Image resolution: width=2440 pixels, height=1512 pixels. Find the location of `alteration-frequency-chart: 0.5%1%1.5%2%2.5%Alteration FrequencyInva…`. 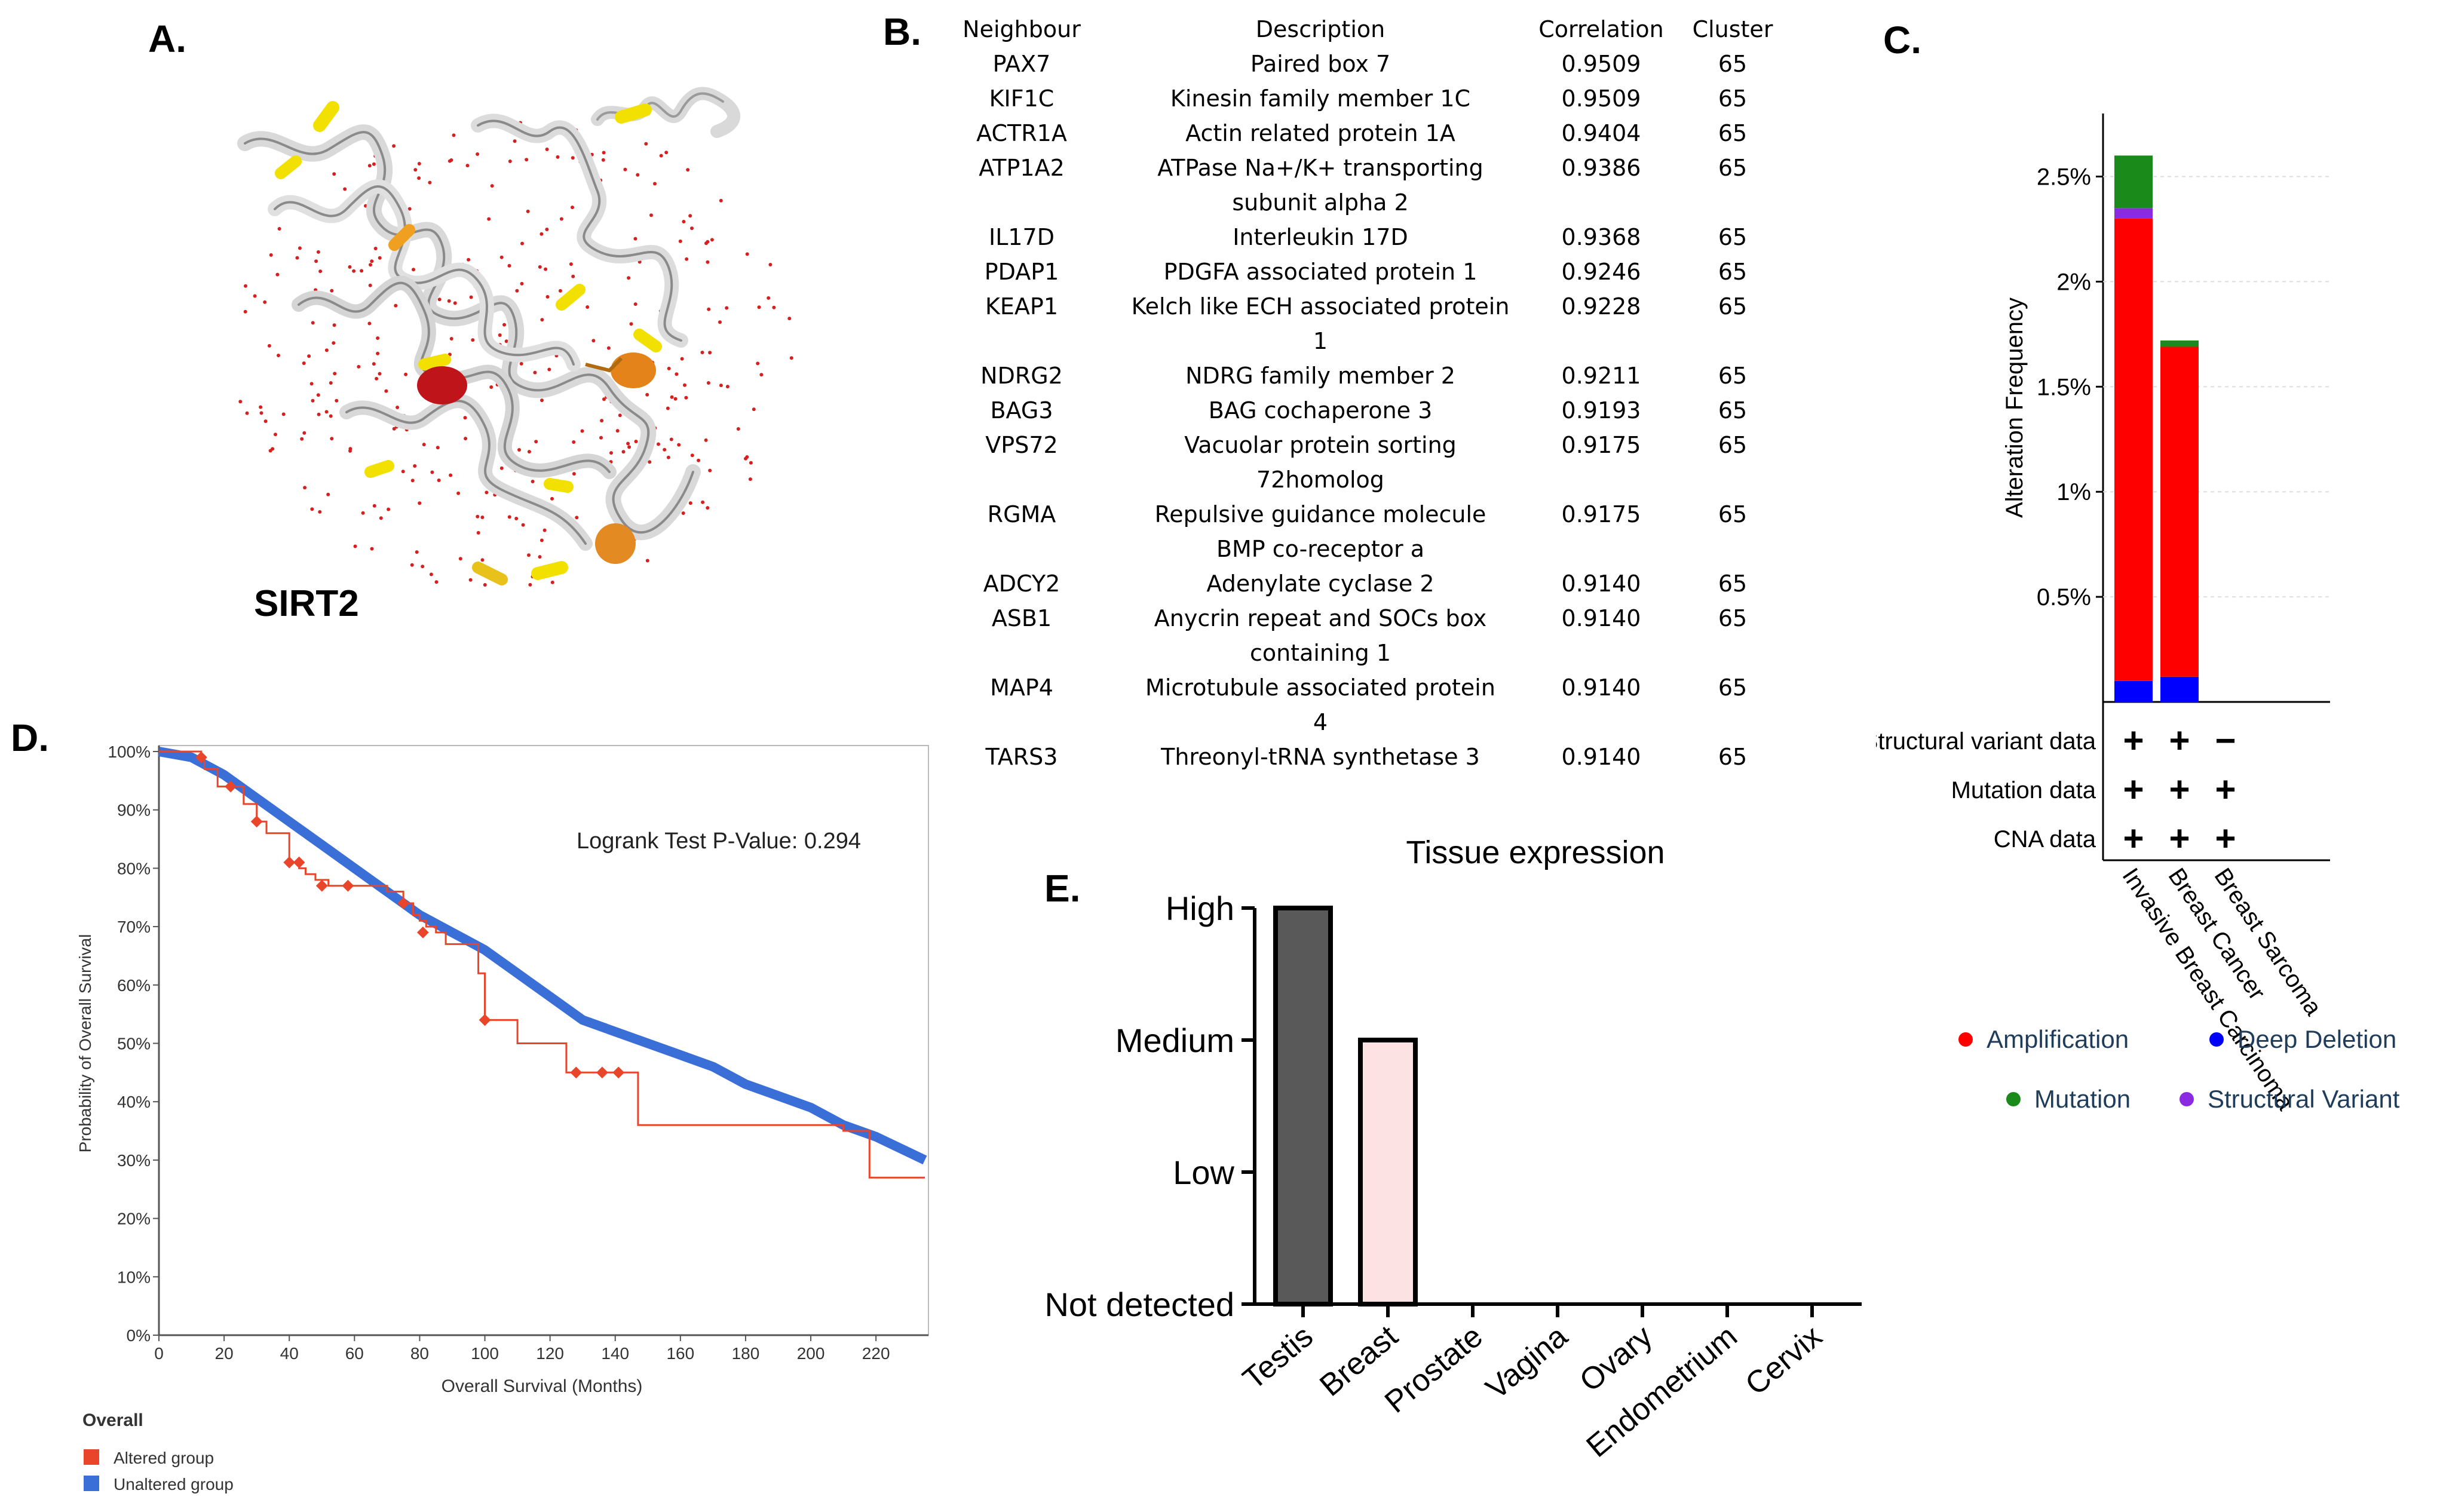

alteration-frequency-chart: 0.5%1%1.5%2%2.5%Alteration FrequencyInva… is located at coordinates (2138, 614).